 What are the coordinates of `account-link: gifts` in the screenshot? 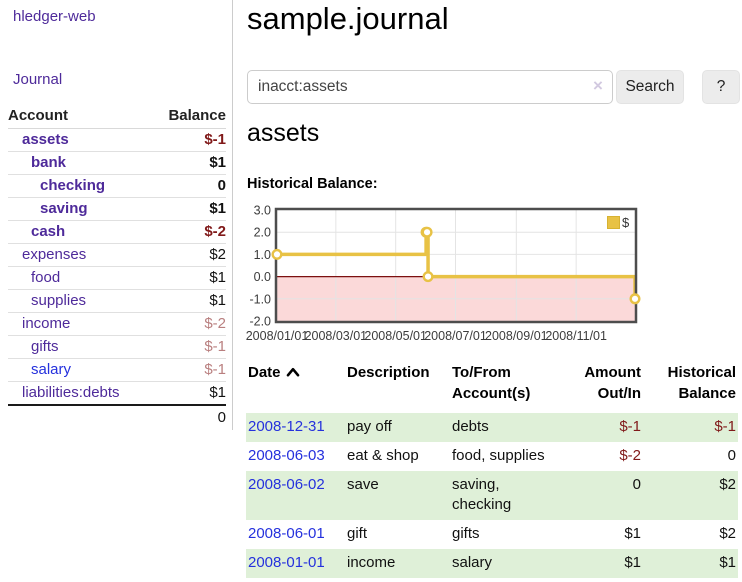 It's located at (45, 346).